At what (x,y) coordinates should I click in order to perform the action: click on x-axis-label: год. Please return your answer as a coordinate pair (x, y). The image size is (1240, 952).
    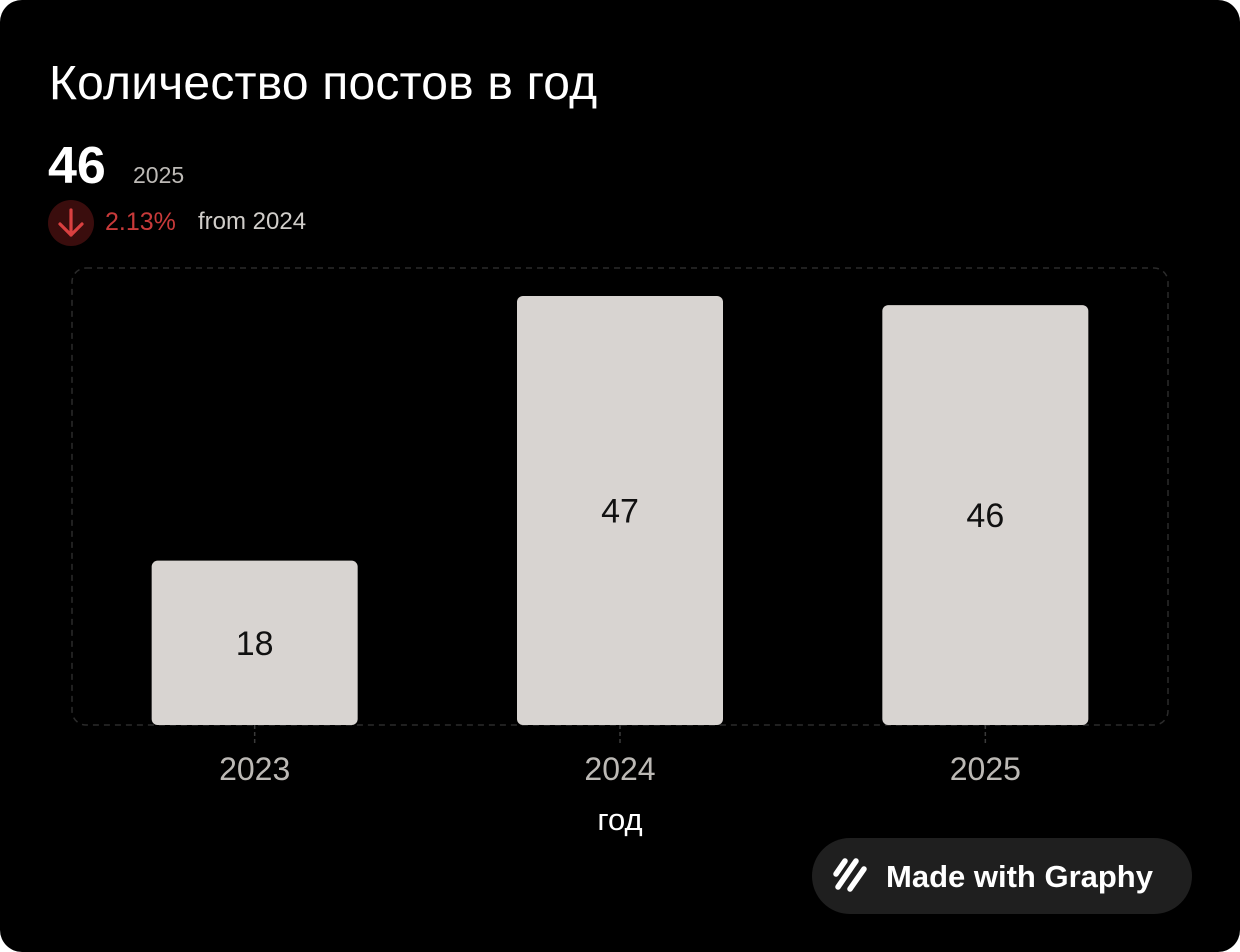
    Looking at the image, I should click on (619, 819).